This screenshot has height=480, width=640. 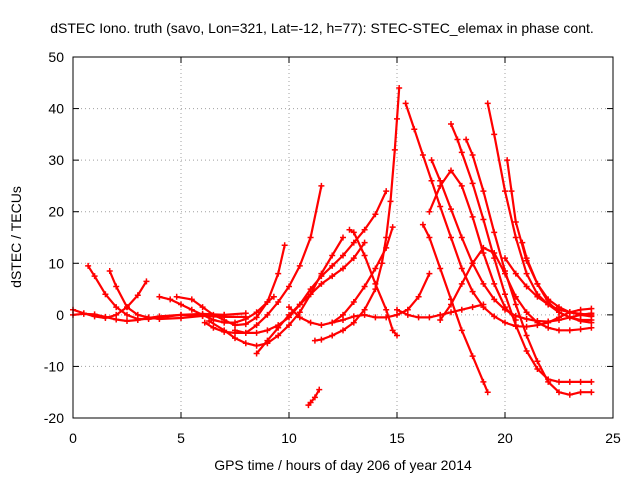 I want to click on x-tick-label: 5, so click(x=181, y=438).